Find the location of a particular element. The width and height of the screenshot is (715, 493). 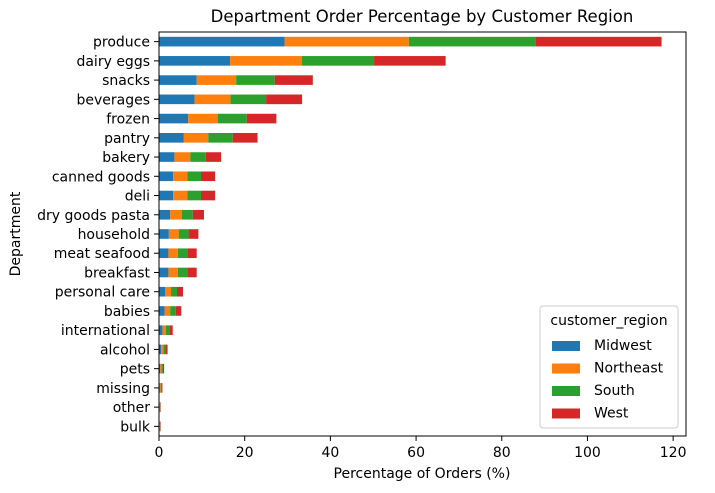

bar-south-missing is located at coordinates (161, 388).